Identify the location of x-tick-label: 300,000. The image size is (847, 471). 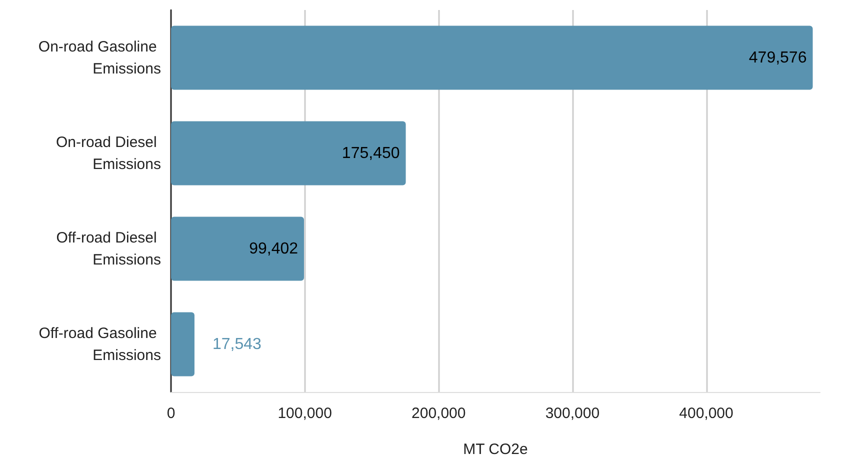
(572, 413).